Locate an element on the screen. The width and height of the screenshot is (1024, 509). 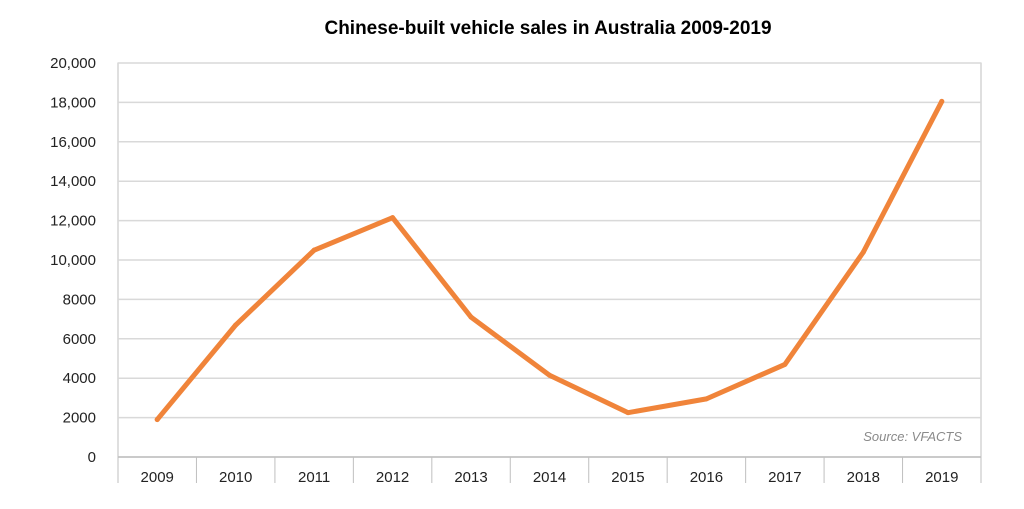
y-tick-label: 10,000 is located at coordinates (73, 260).